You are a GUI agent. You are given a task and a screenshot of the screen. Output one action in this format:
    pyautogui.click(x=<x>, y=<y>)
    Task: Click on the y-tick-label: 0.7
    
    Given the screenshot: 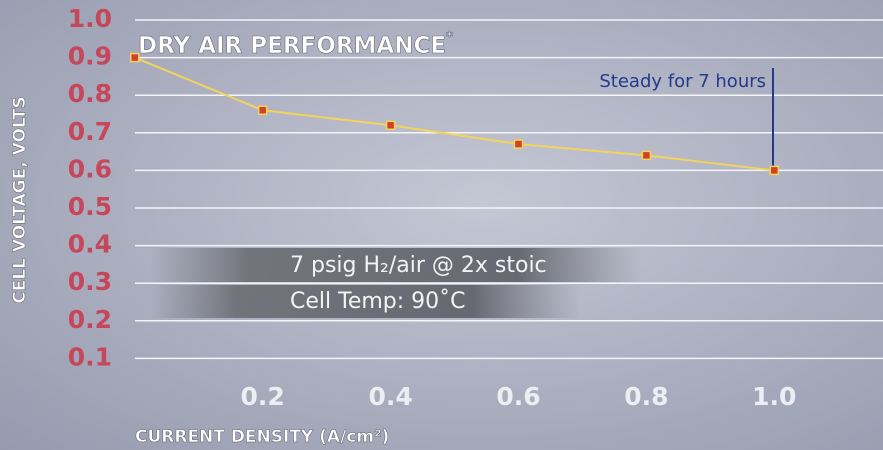 What is the action you would take?
    pyautogui.click(x=90, y=131)
    